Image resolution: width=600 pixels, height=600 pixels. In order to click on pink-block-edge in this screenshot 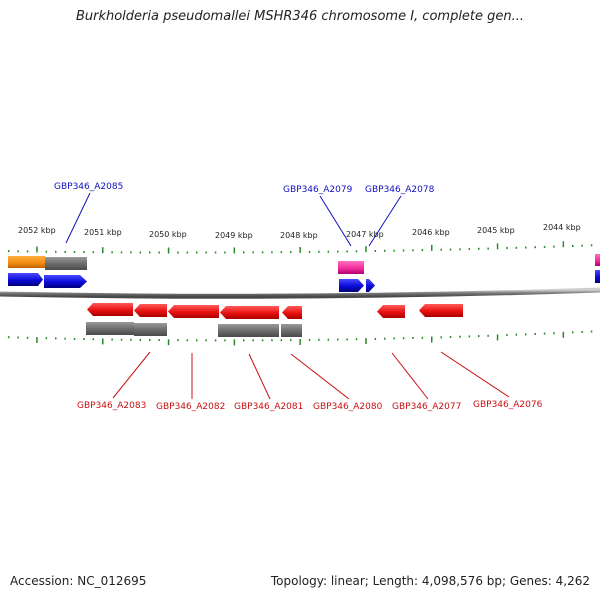, I will do `click(597, 260)`.